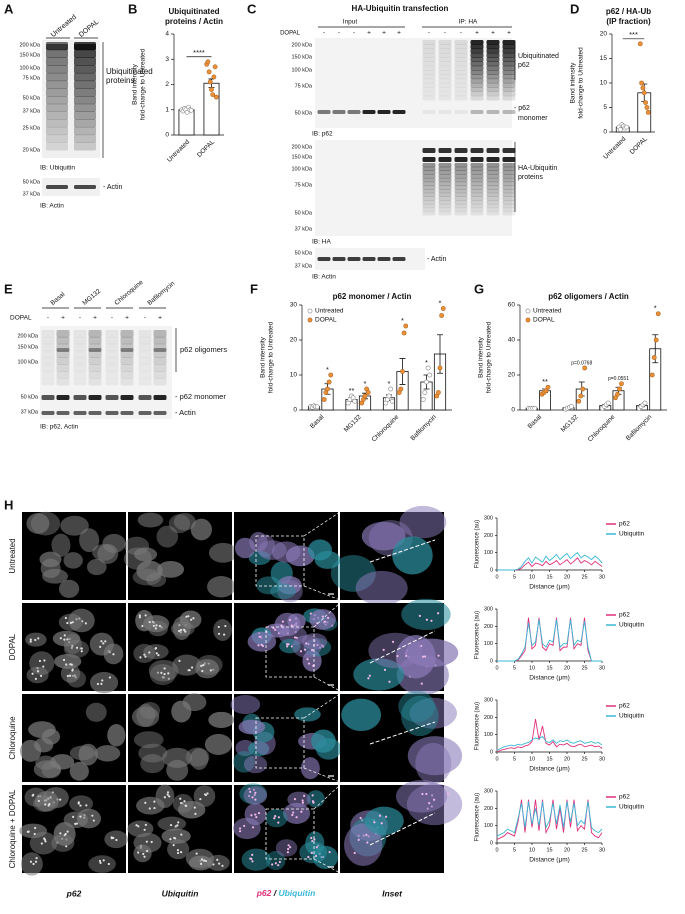 The height and width of the screenshot is (914, 685). I want to click on label: HA-Ubiquitin transfection, so click(400, 8).